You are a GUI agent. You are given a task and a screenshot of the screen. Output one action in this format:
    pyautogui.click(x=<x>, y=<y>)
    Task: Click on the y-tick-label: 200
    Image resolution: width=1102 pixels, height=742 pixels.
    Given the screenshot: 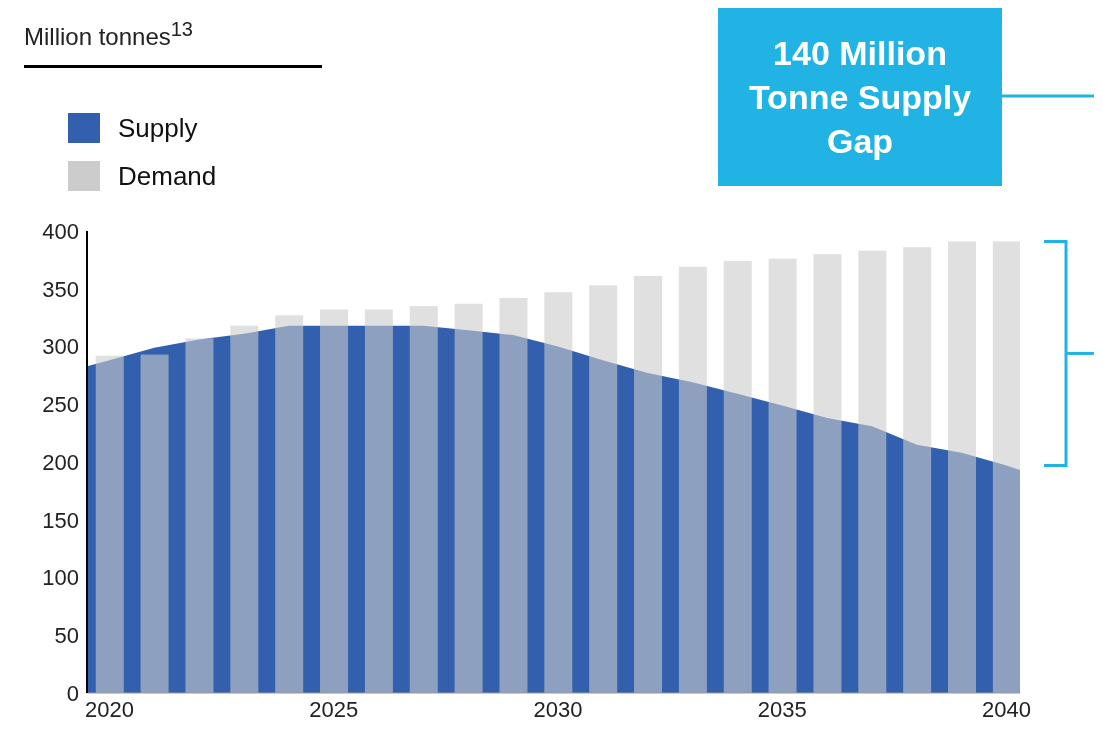 What is the action you would take?
    pyautogui.click(x=60, y=462)
    